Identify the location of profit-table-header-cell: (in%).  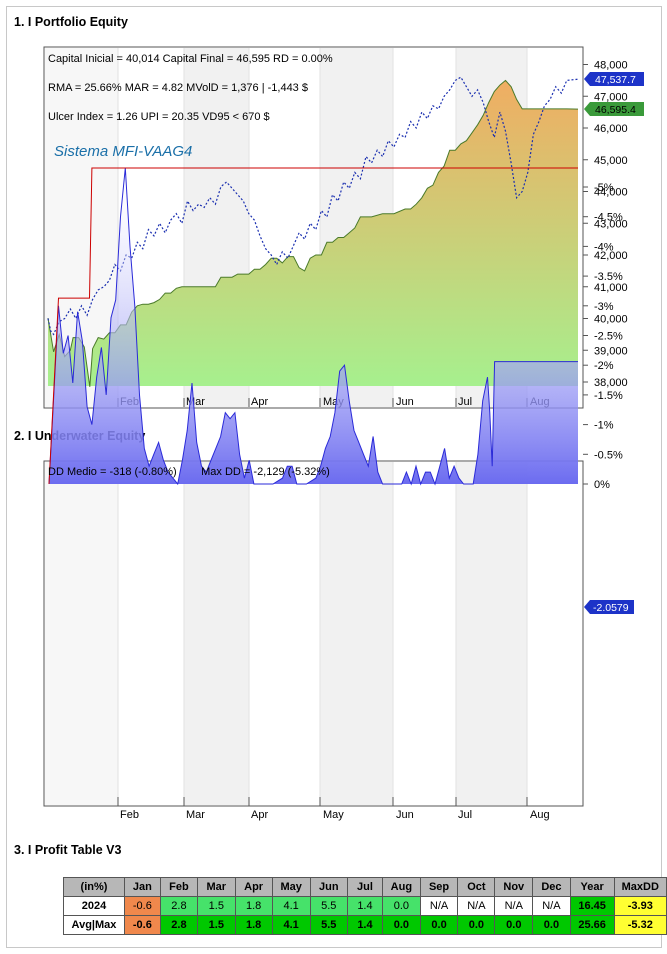
(94, 887).